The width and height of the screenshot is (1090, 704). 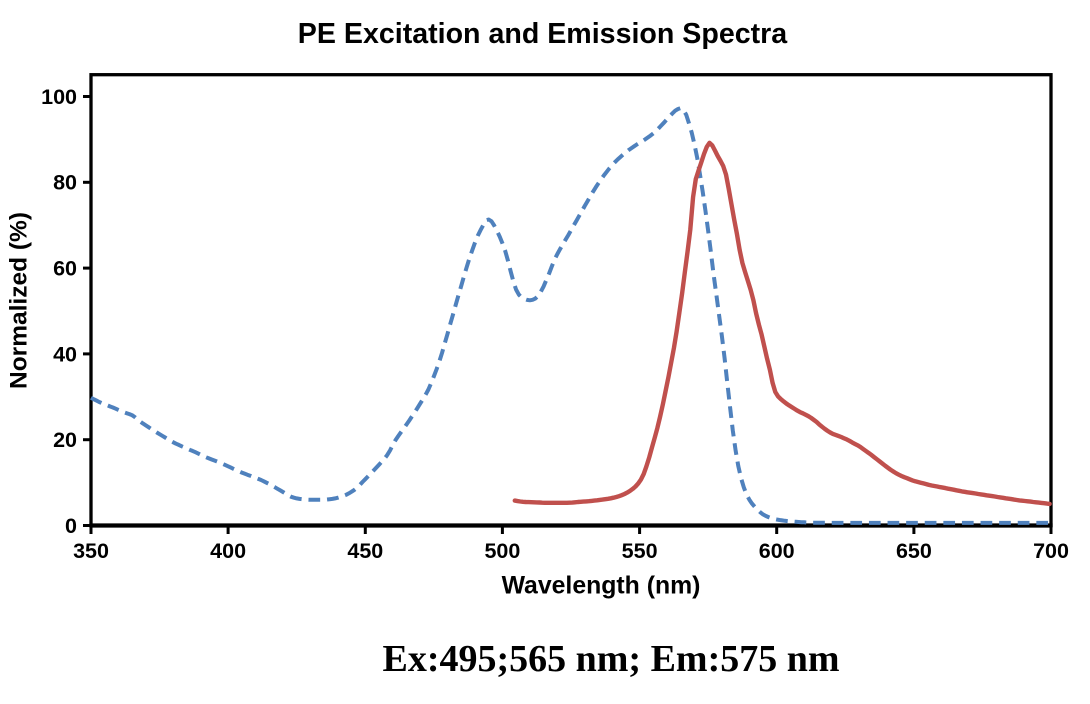 What do you see at coordinates (59, 97) in the screenshot?
I see `svg-text: 100` at bounding box center [59, 97].